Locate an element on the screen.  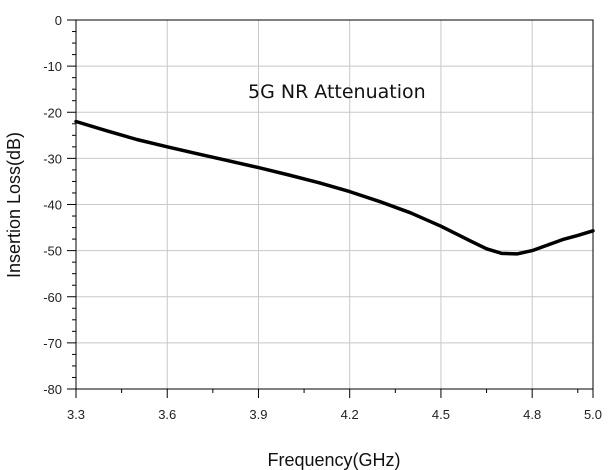
y-tick-label: 0 is located at coordinates (58, 20).